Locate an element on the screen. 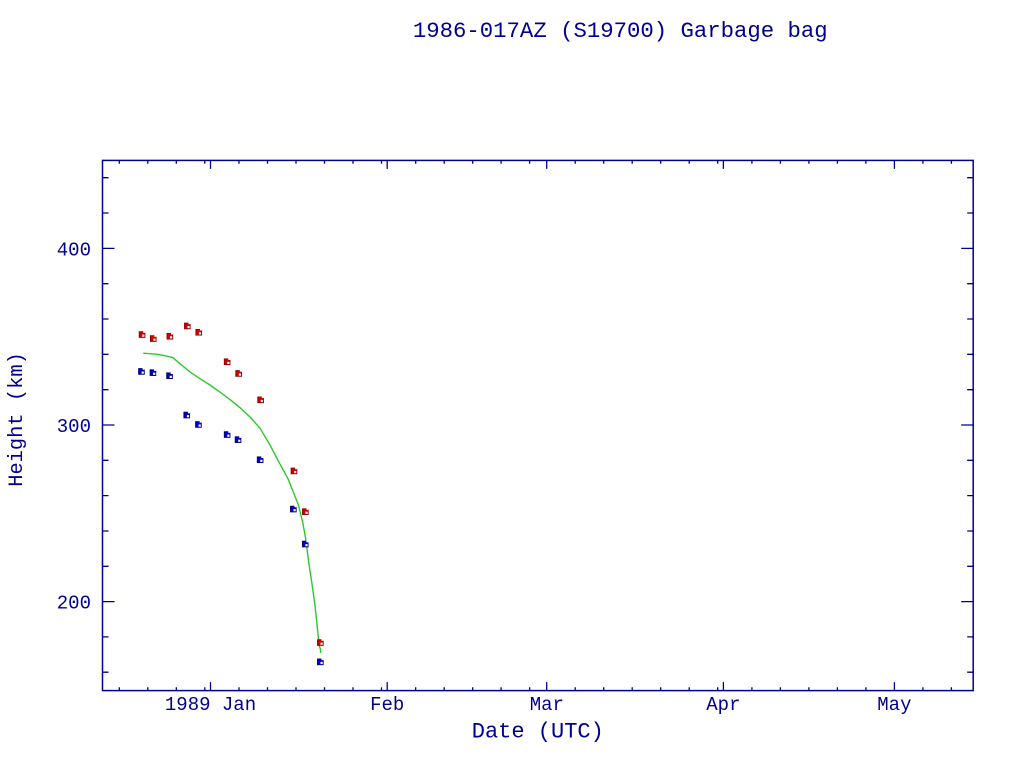 The height and width of the screenshot is (768, 1024). svg-text: May is located at coordinates (894, 705).